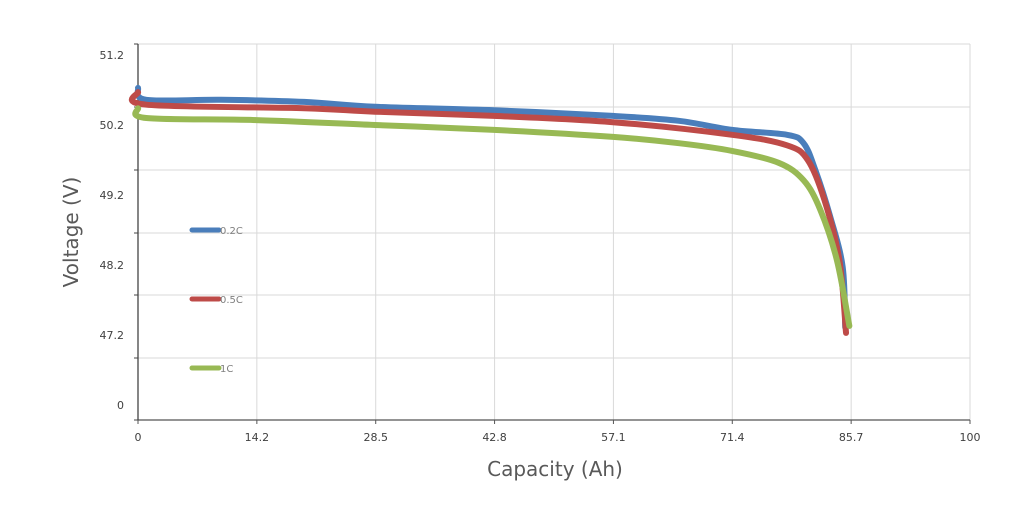  Describe the element at coordinates (851, 437) in the screenshot. I see `x-tick-label: 85.7` at that location.